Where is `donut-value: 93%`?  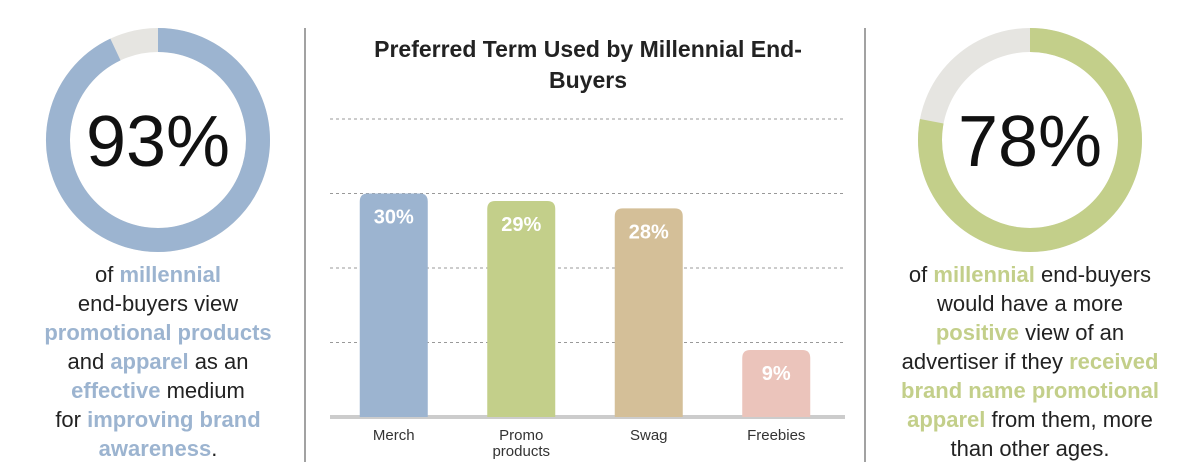
donut-value: 93% is located at coordinates (158, 142).